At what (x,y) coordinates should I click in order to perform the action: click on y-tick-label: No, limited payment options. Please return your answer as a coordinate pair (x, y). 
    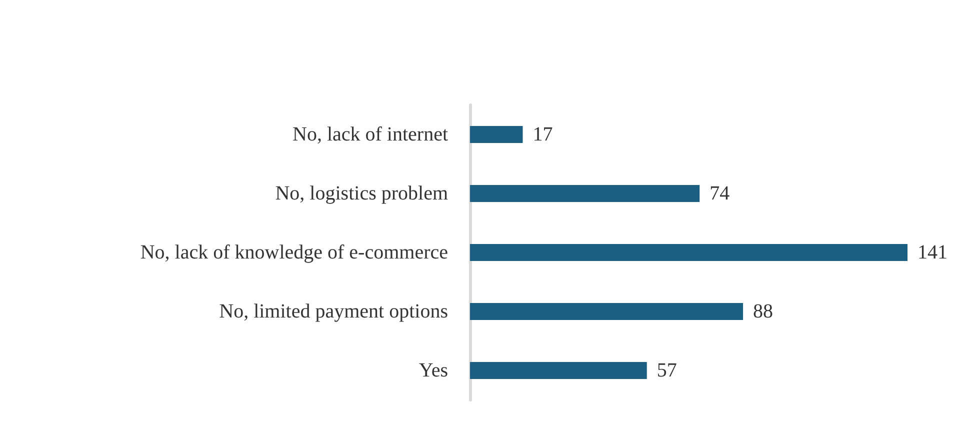
    Looking at the image, I should click on (333, 311).